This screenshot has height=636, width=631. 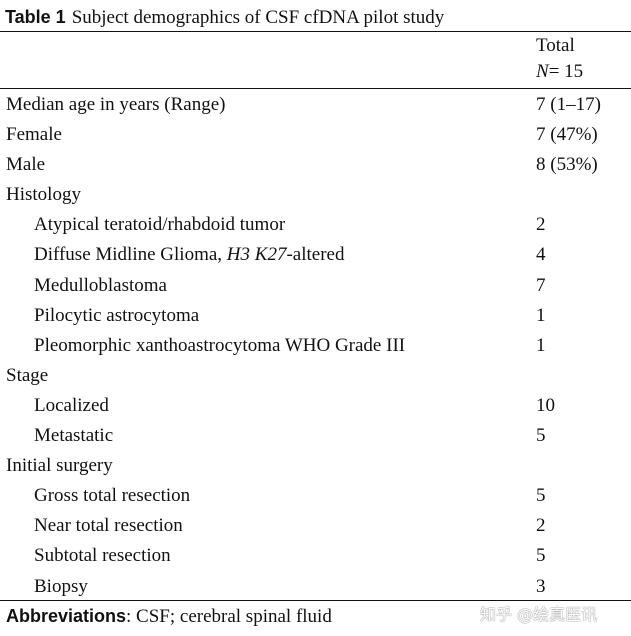 I want to click on column-header-total: Total N= 15, so click(x=559, y=59).